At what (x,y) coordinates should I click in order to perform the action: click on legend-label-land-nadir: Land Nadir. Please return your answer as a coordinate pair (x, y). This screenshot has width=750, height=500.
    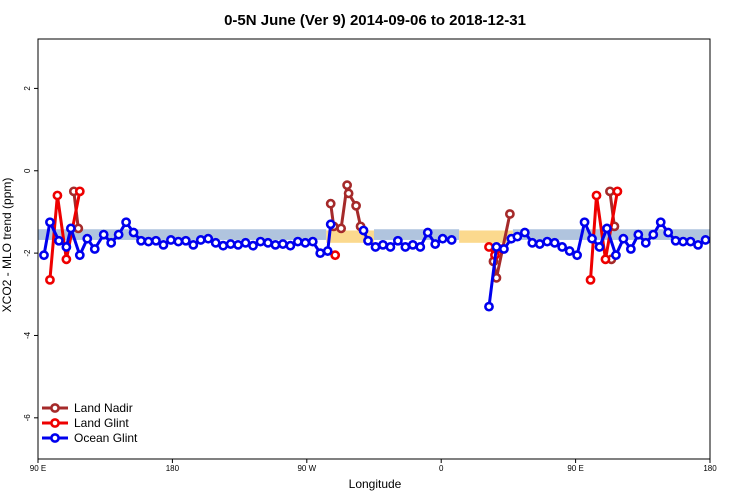
    Looking at the image, I should click on (103, 408).